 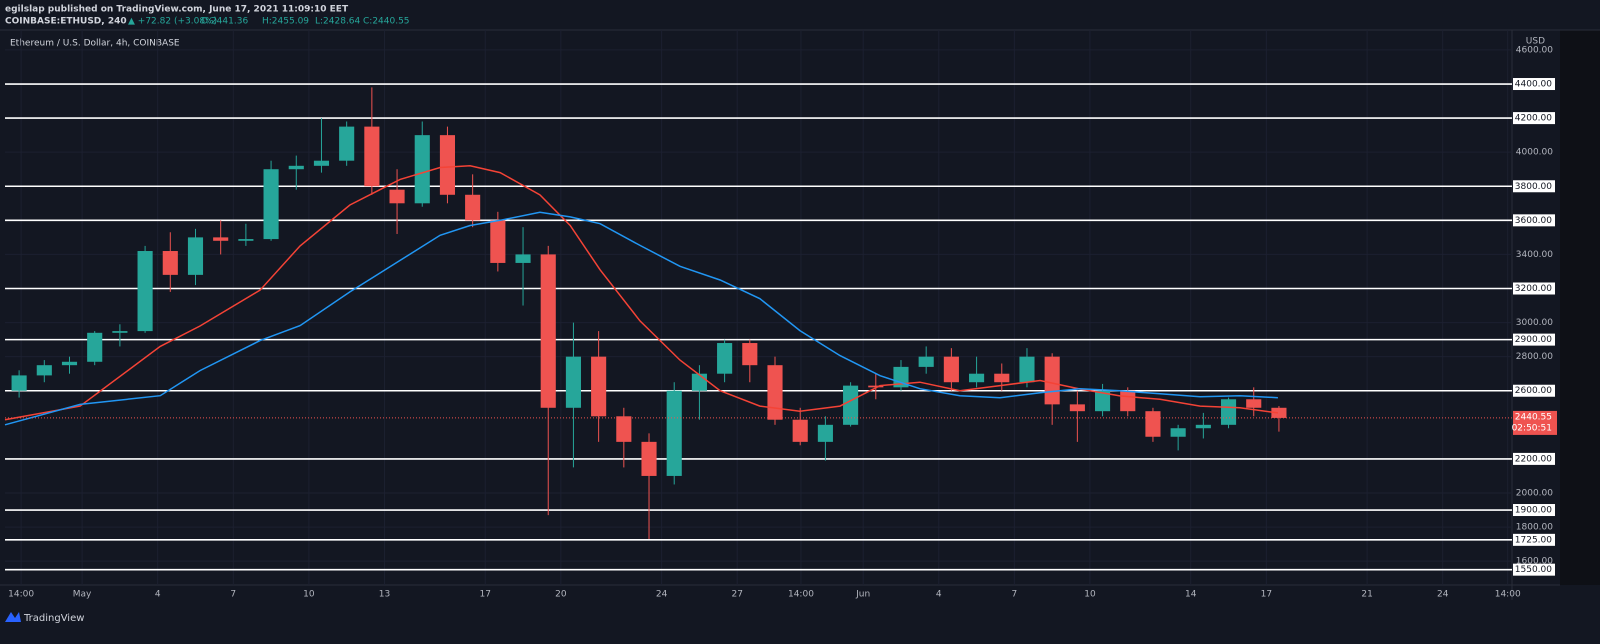 I want to click on high: H:2455.09, so click(x=285, y=22).